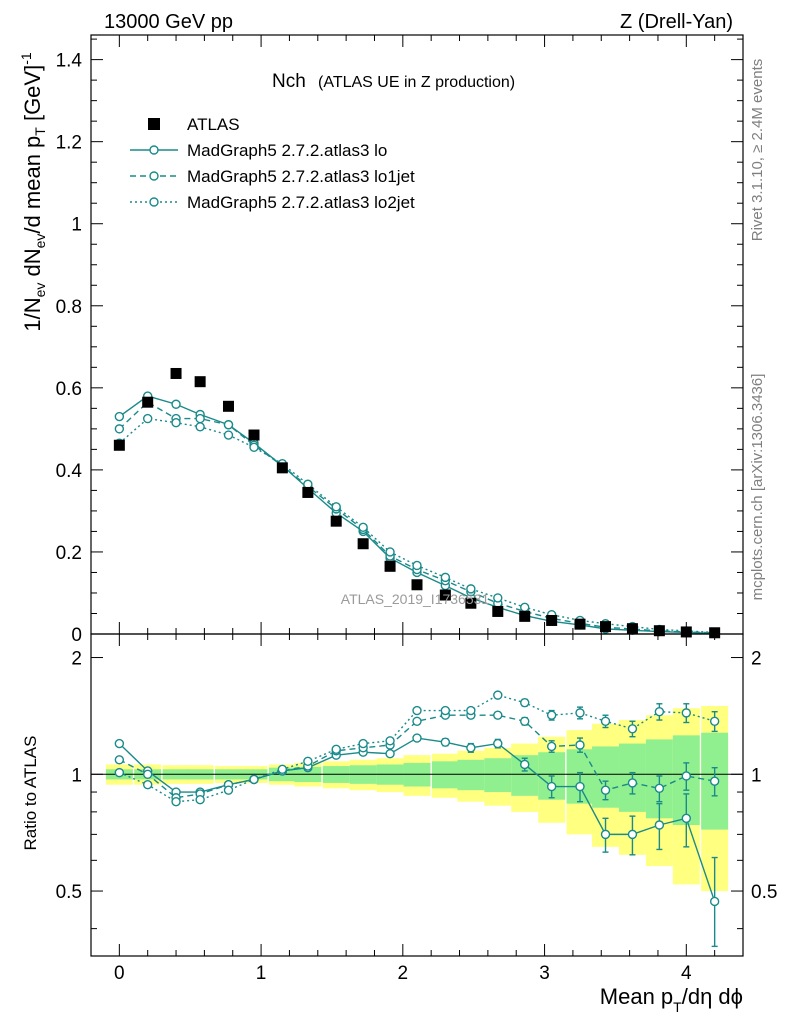 The width and height of the screenshot is (786, 1024). What do you see at coordinates (119, 973) in the screenshot?
I see `x-tick-label: 0` at bounding box center [119, 973].